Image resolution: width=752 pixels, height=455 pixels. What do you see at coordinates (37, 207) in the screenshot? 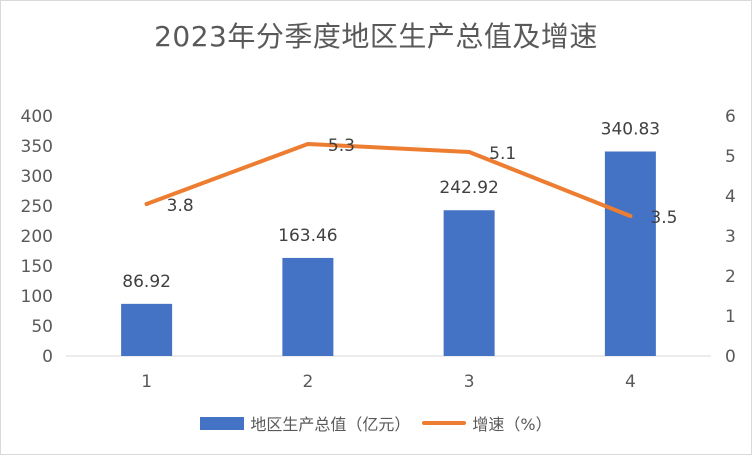
I see `y-left-tick-label: 250` at bounding box center [37, 207].